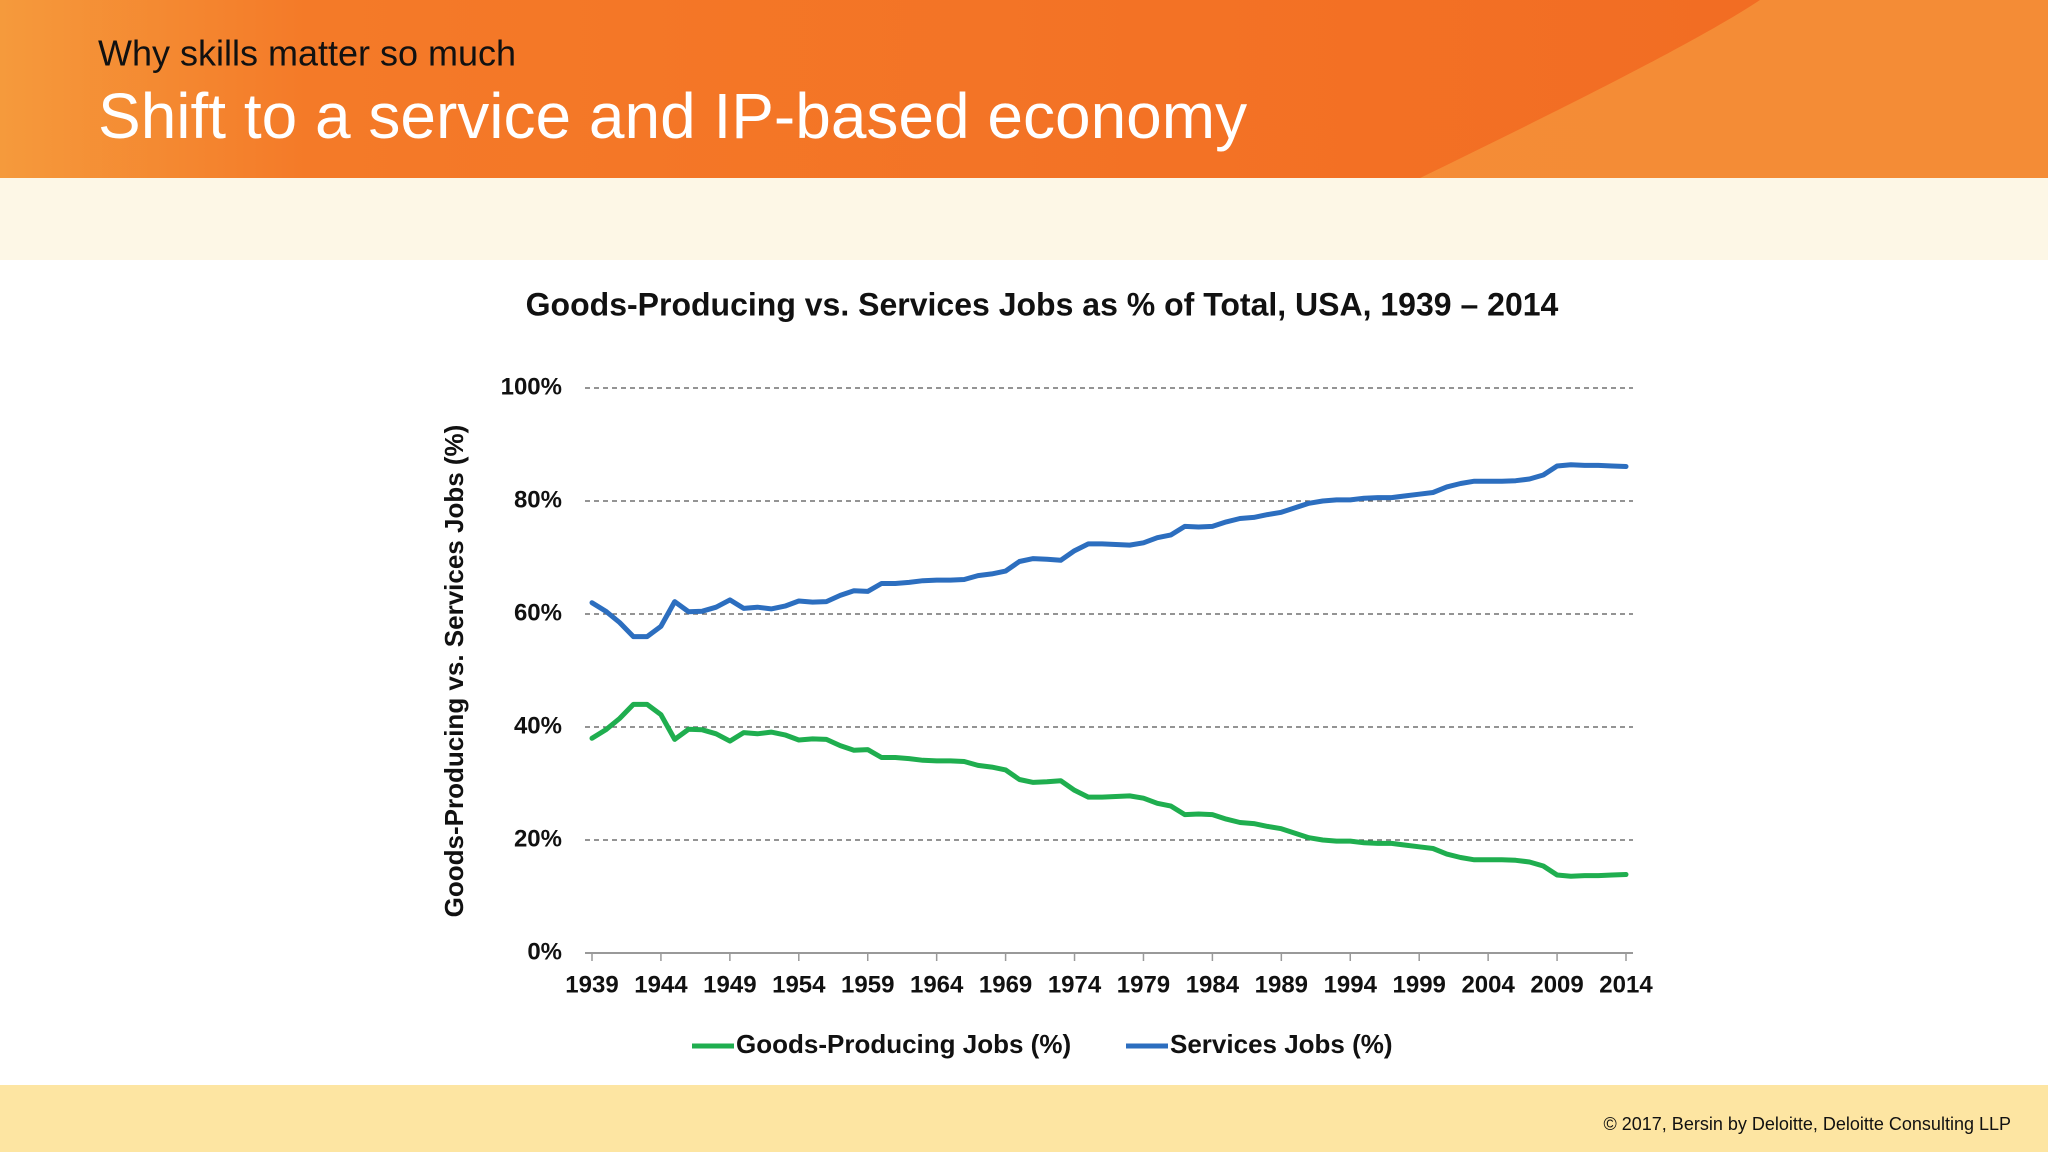  Describe the element at coordinates (538, 838) in the screenshot. I see `y-tick-label: 20%` at that location.